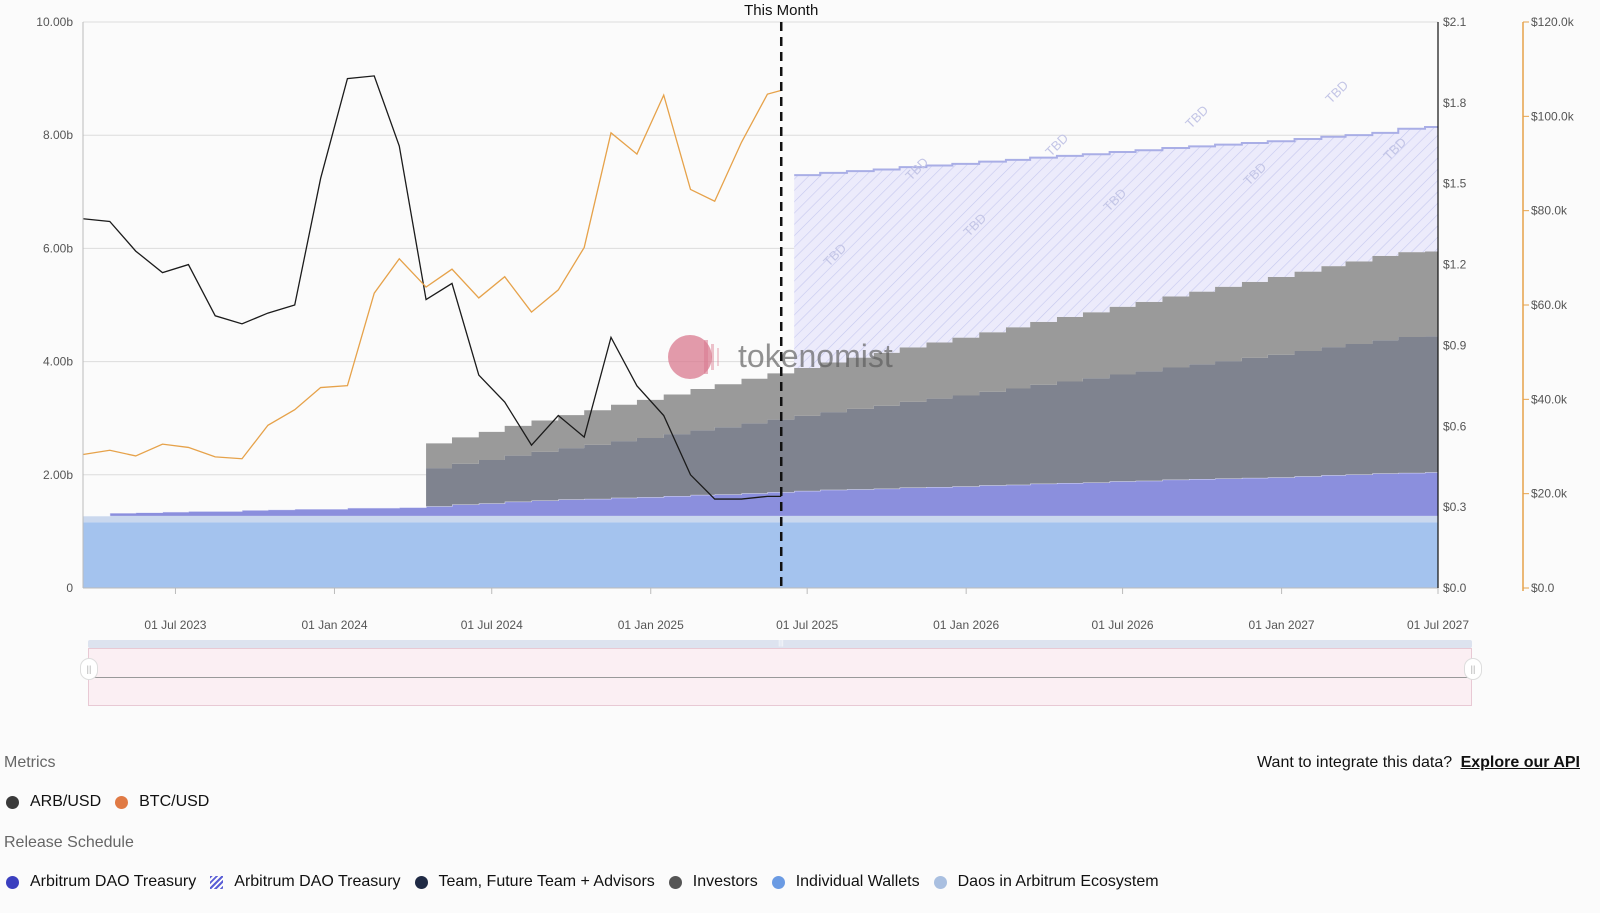 The height and width of the screenshot is (913, 1600). Describe the element at coordinates (334, 625) in the screenshot. I see `x-tick-label: 01 Jan 2024` at that location.